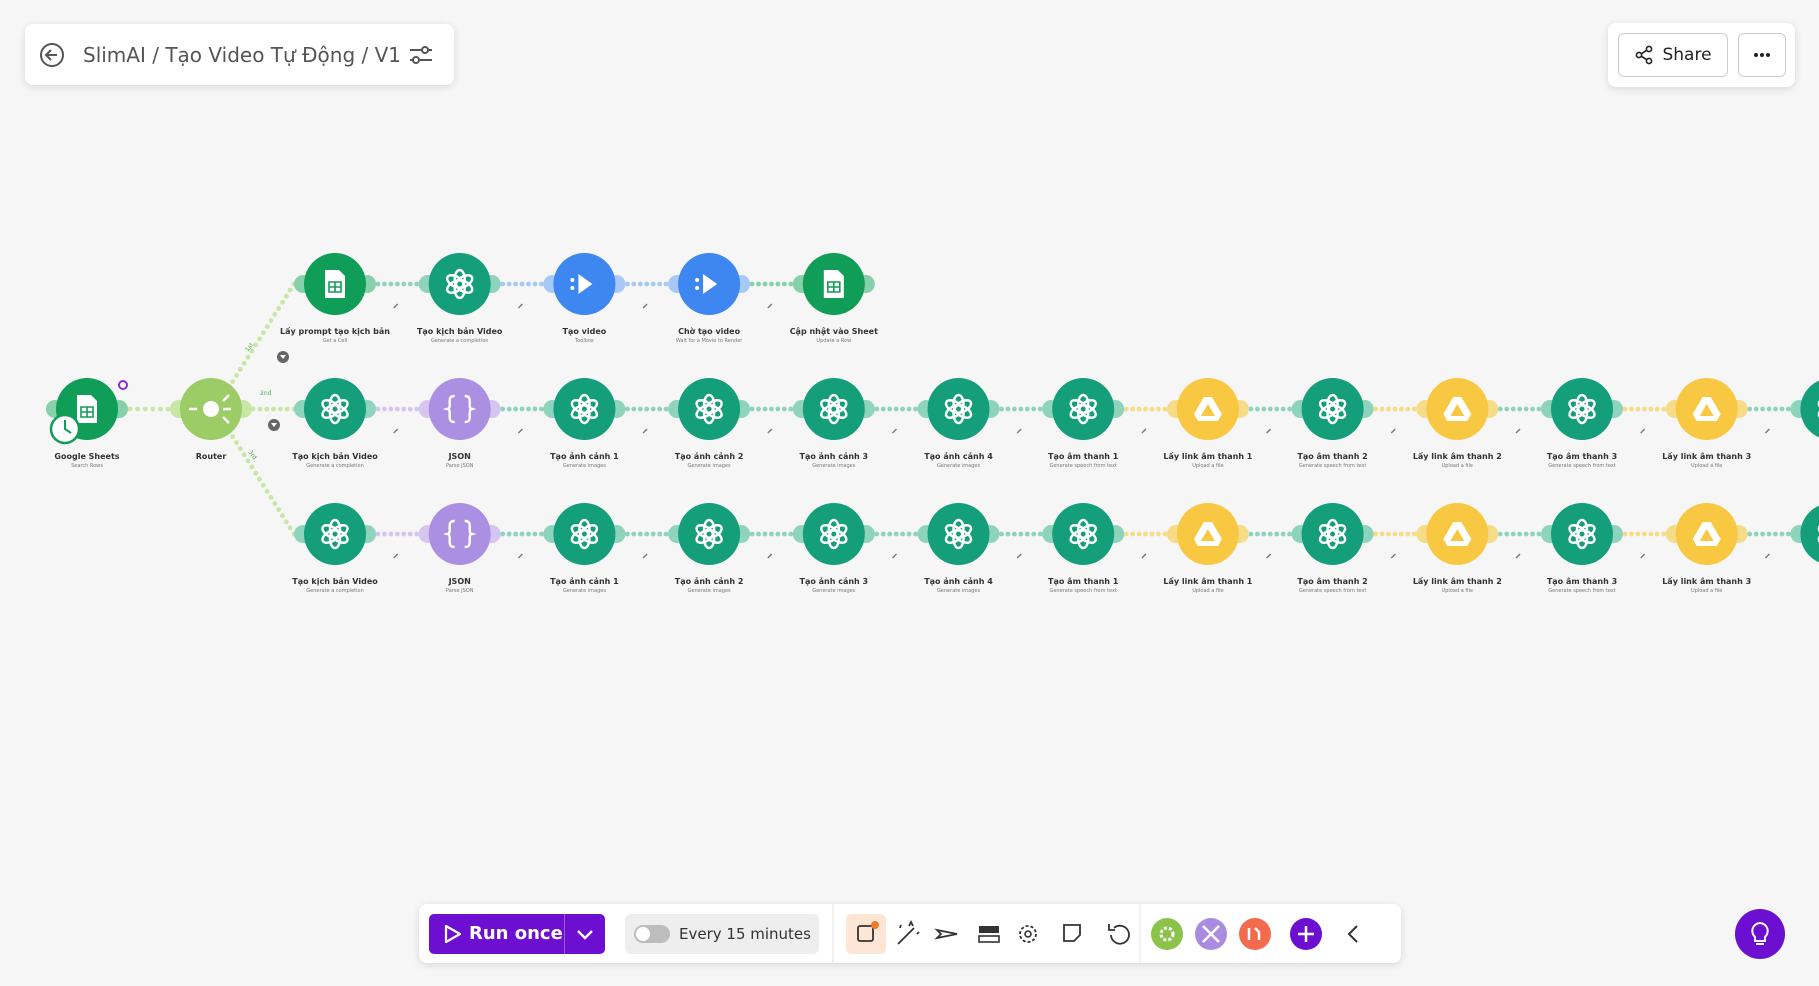 The width and height of the screenshot is (1819, 986). Describe the element at coordinates (584, 933) in the screenshot. I see `run-dropdown` at that location.